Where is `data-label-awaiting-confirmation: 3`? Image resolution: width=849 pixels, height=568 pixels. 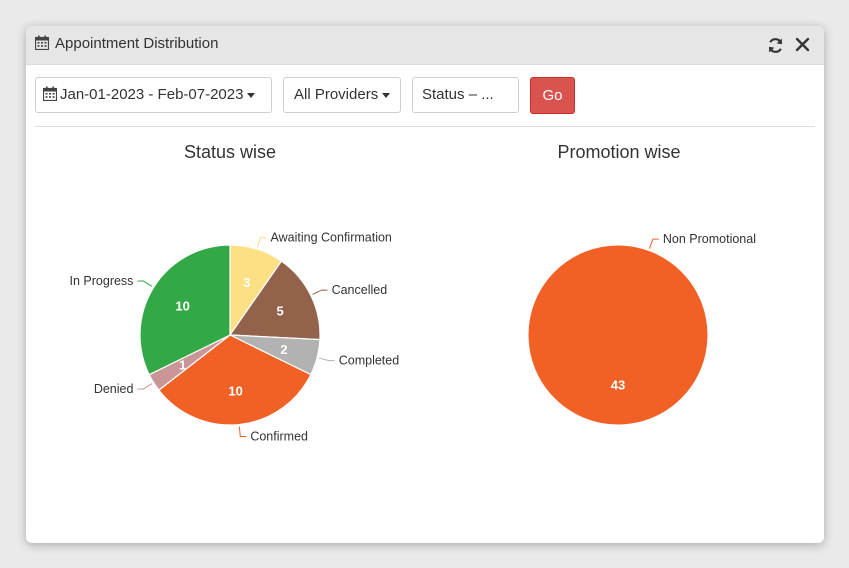 data-label-awaiting-confirmation: 3 is located at coordinates (246, 282).